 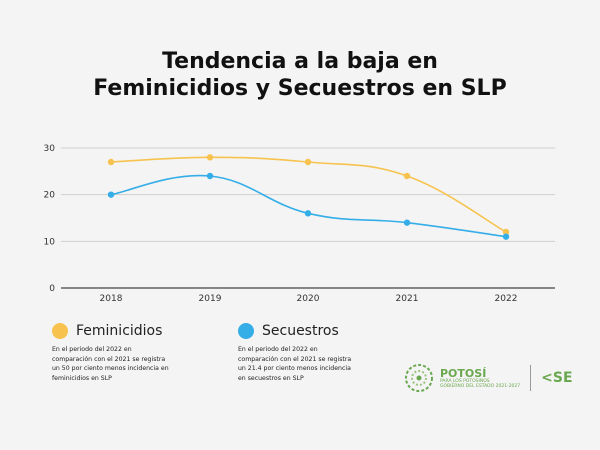 I want to click on data-point-feminicidios-2020, so click(x=308, y=162).